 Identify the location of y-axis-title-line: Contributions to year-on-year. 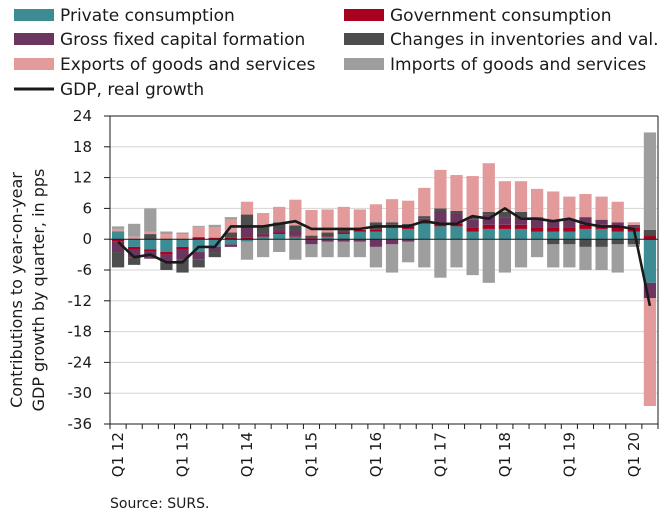
(16, 290).